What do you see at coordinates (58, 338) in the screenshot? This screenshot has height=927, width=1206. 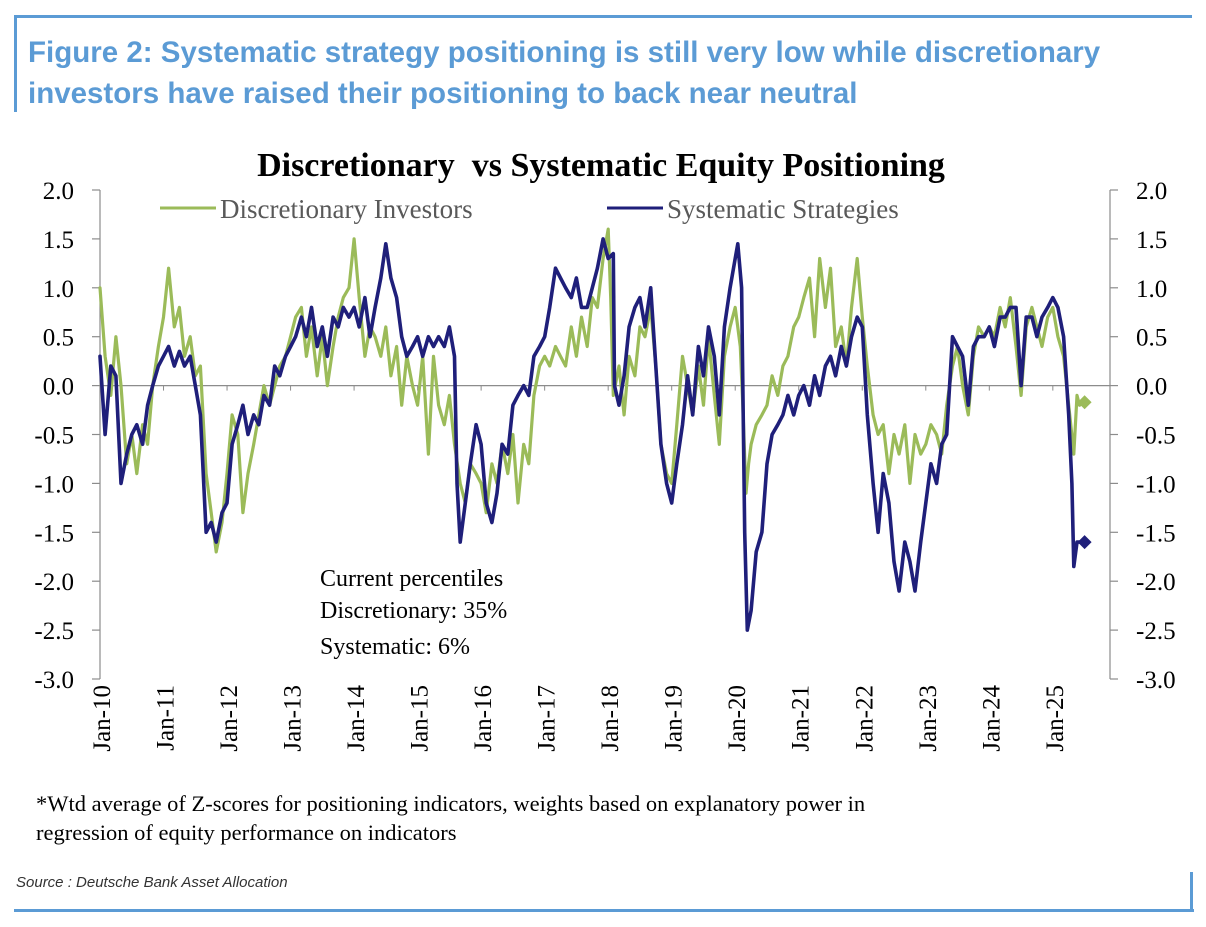 I see `y-tick-label-left: 0.5` at bounding box center [58, 338].